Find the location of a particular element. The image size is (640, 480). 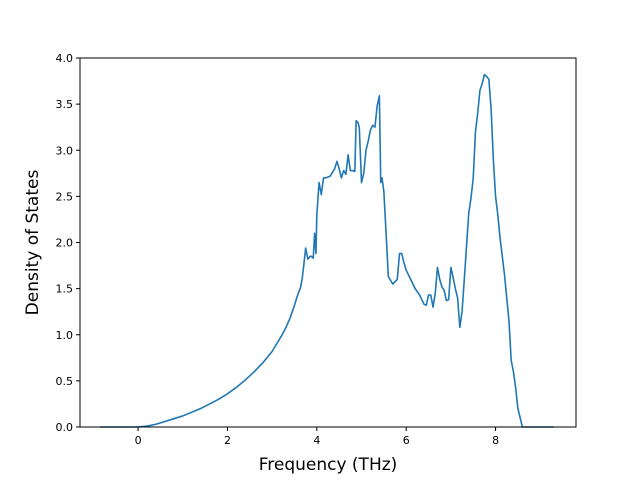

y-axis-ticks: 0.0 0.5 1.0 1.5 2.0 2.5 3.0 3.5 4.0 is located at coordinates (68, 243).